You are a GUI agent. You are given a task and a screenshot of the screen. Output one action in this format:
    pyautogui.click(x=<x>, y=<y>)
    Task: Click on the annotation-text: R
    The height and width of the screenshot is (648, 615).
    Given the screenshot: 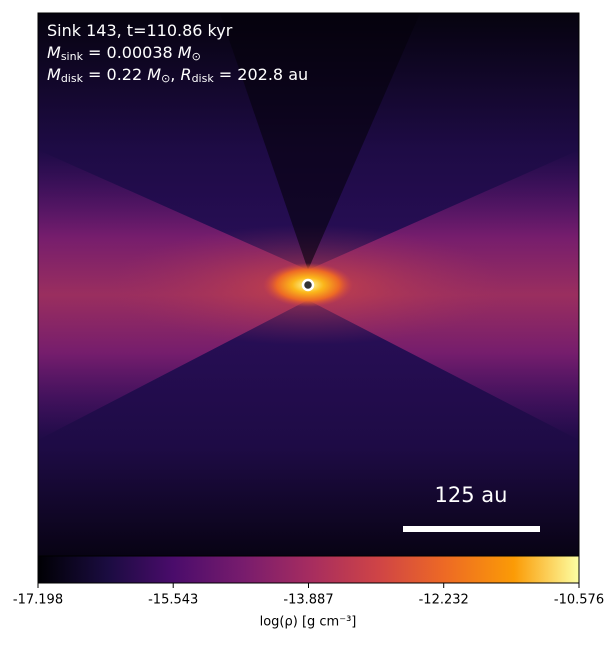 What is the action you would take?
    pyautogui.click(x=185, y=74)
    